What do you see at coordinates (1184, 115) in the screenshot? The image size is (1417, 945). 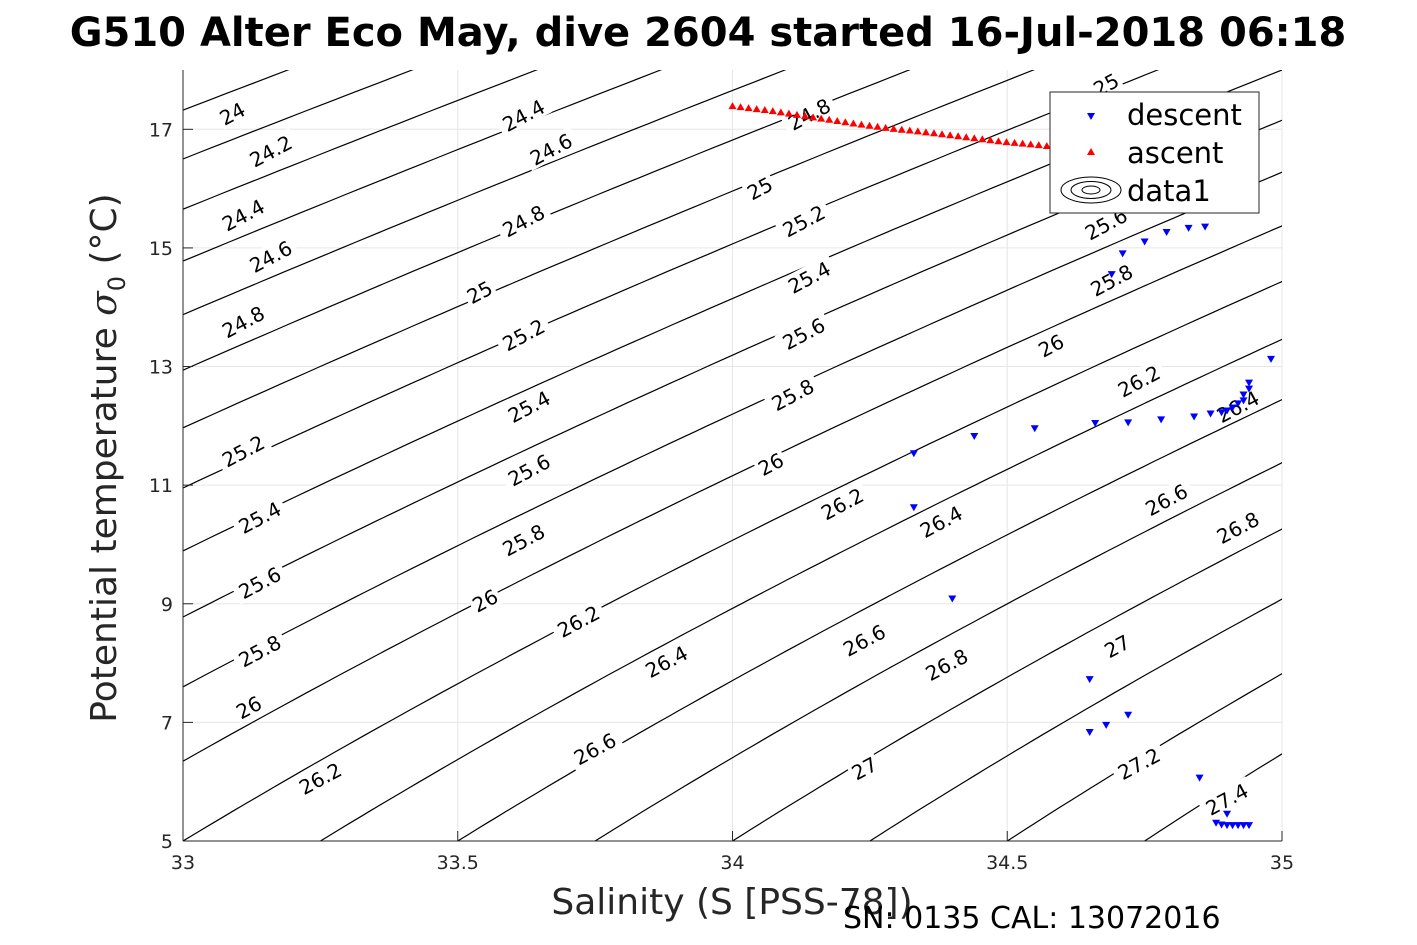 I see `legend-label-descent: descent` at bounding box center [1184, 115].